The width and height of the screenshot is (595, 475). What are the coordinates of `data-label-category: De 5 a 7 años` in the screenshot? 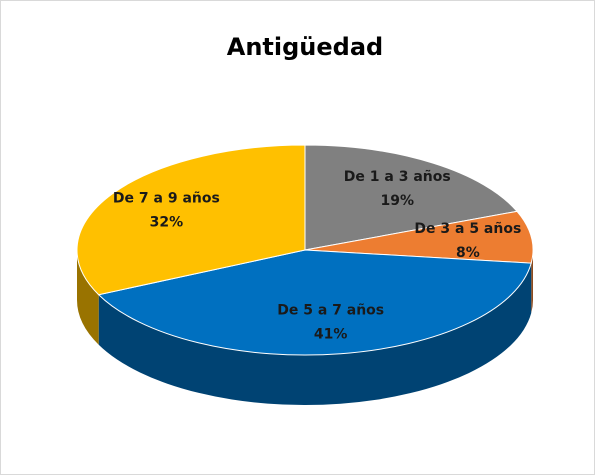 It's located at (330, 311).